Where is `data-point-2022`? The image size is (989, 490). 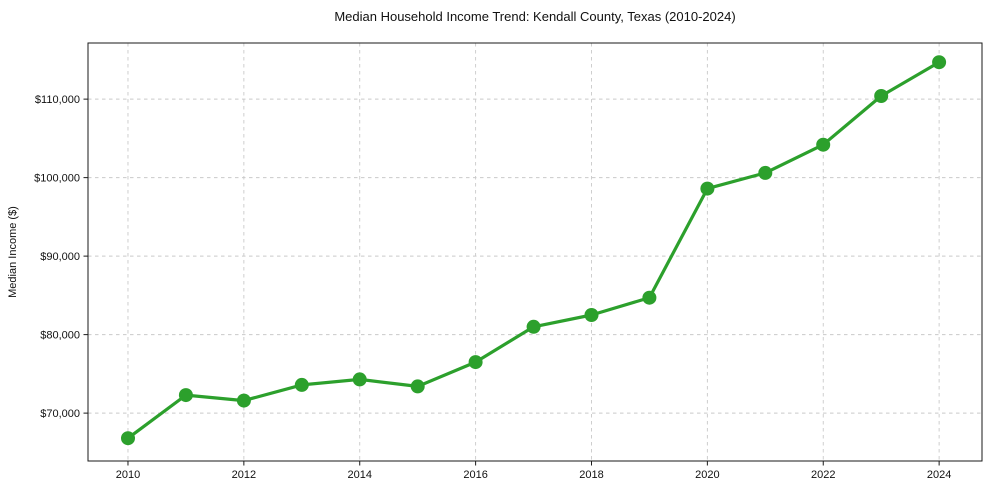
data-point-2022 is located at coordinates (823, 144).